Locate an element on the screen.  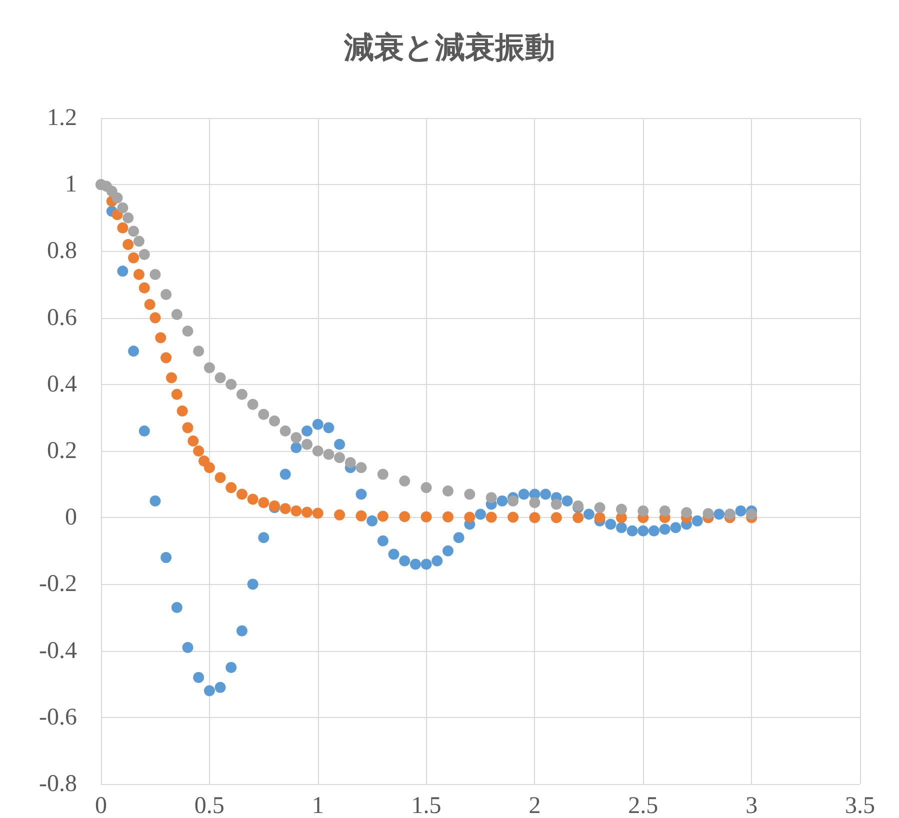
y-tick-label: 0 is located at coordinates (71, 517).